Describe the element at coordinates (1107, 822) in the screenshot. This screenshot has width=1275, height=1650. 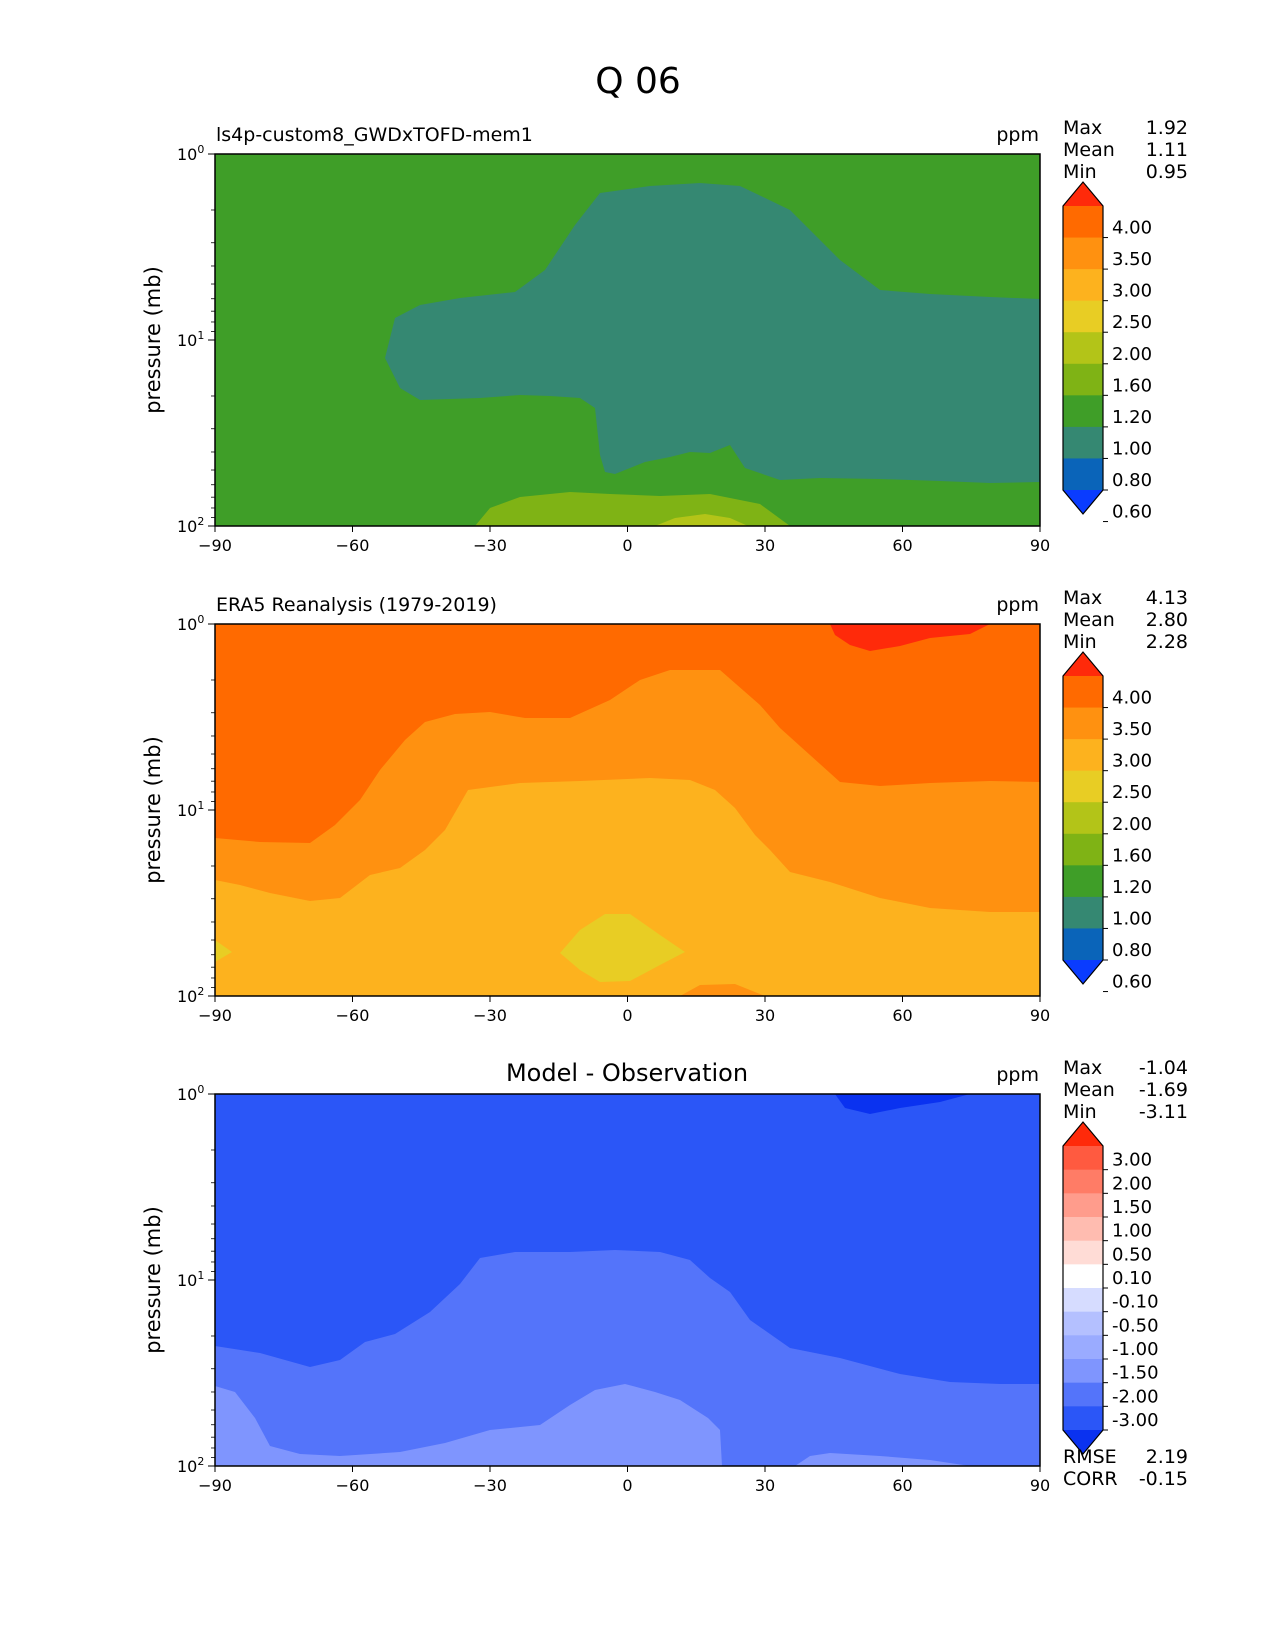
I see `colorbar: 4.00 3.50 3.00 2.50 2.00 1.60 1.20 1.00 0.80 0.60` at that location.